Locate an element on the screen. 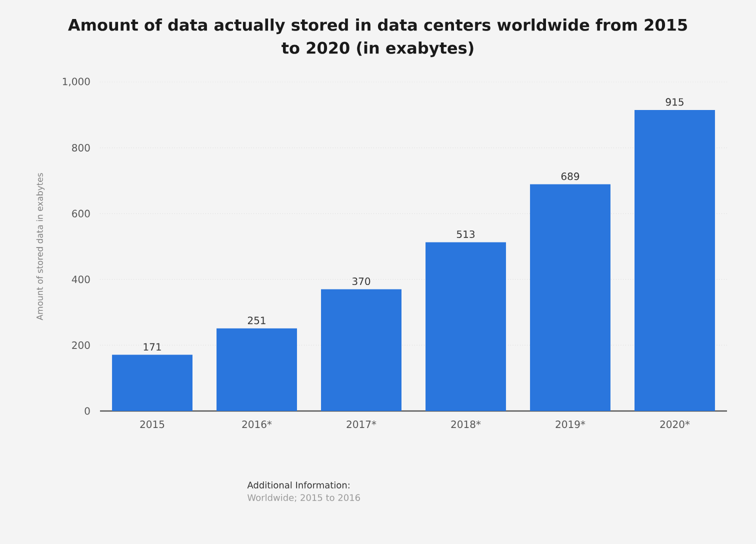 The width and height of the screenshot is (756, 544). chart-title: Amount of data actually stored in data centers worldwide from 2015 to 2020 (in exabytes) is located at coordinates (377, 38).